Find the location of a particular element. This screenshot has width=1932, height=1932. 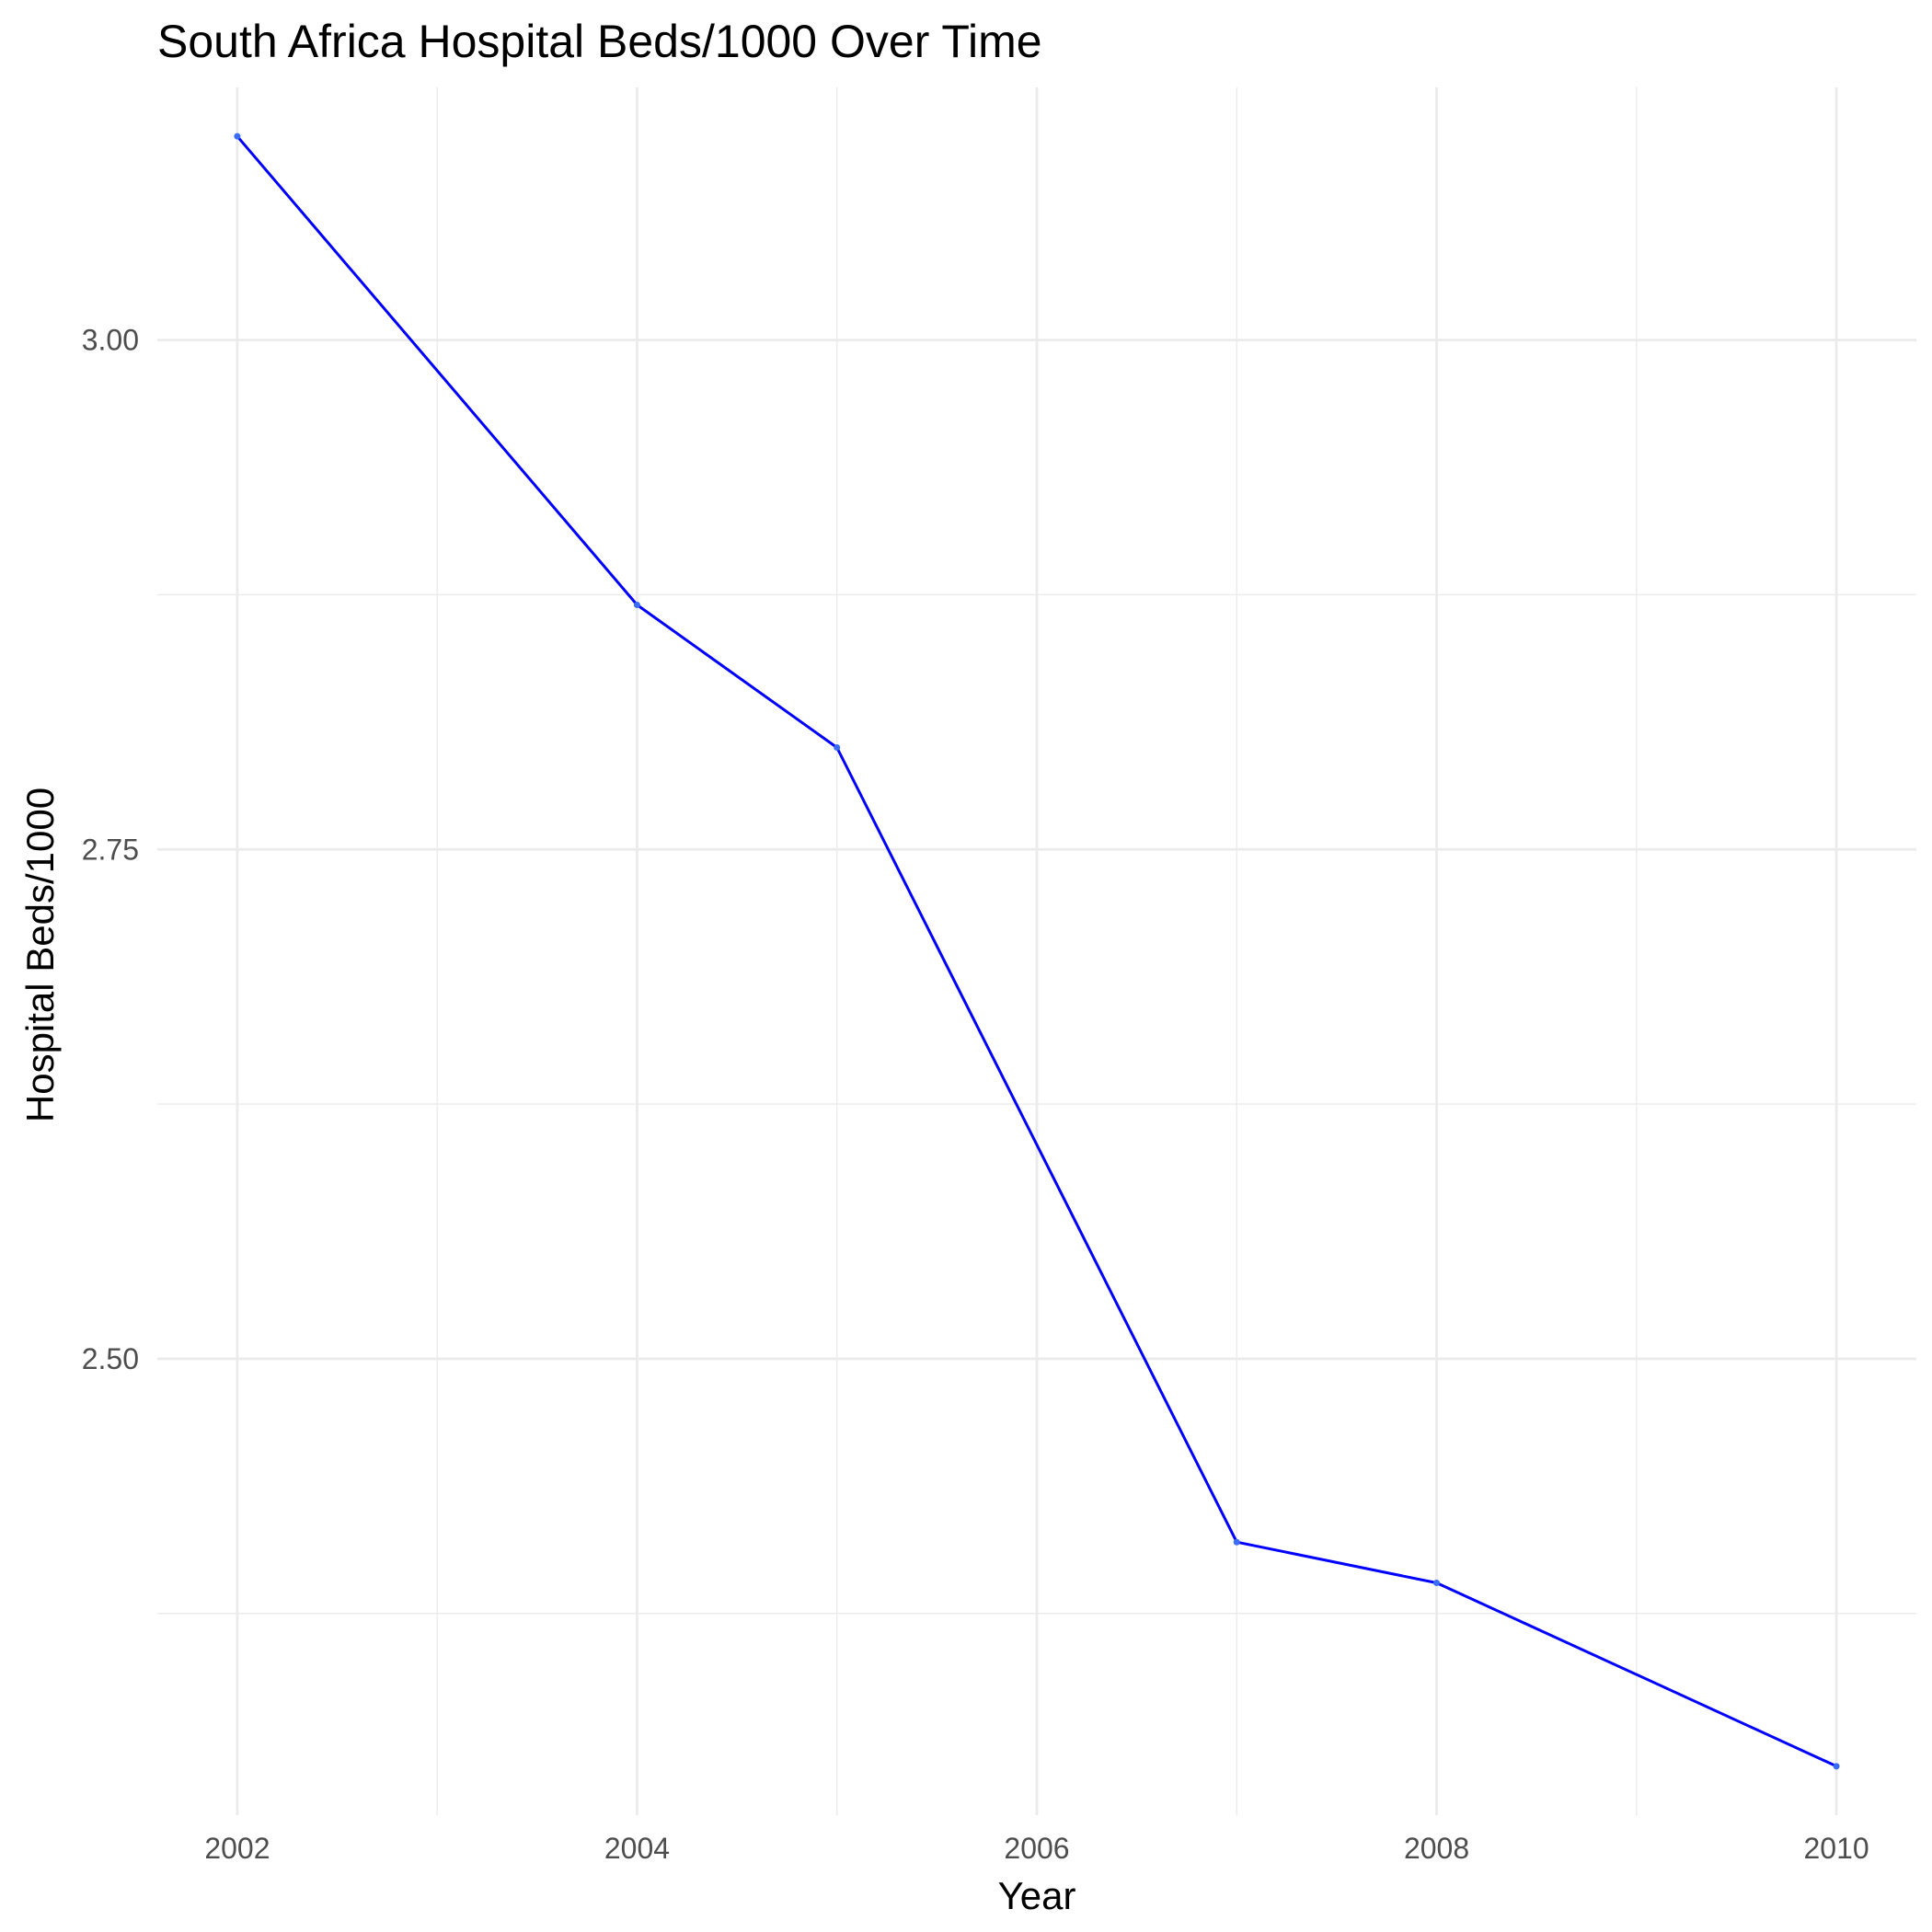

x-tick-label: 2002 is located at coordinates (237, 1848).